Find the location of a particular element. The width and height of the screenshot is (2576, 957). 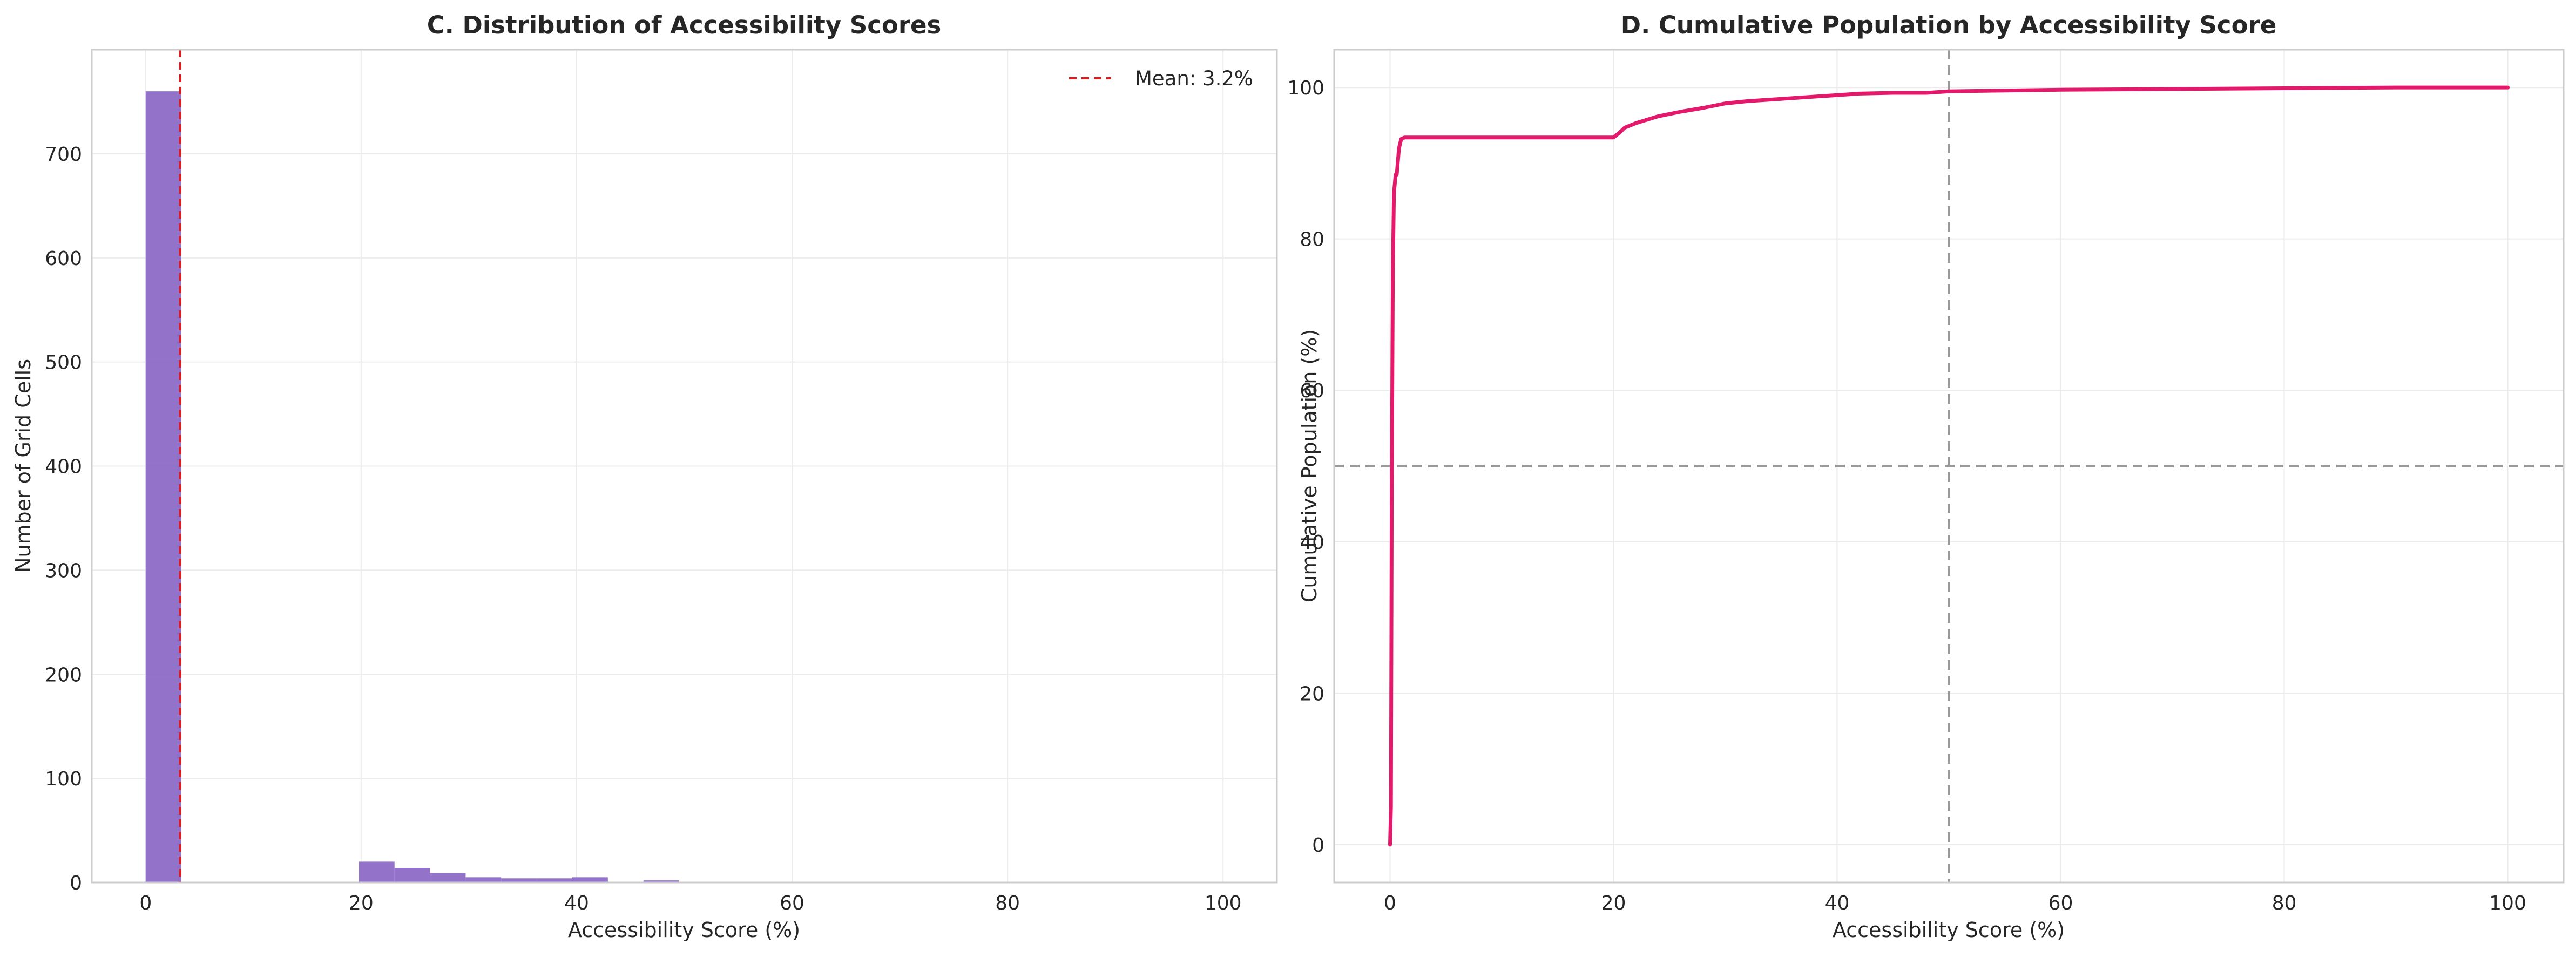

legend-mean-label: Mean: 3.2% is located at coordinates (1194, 79).